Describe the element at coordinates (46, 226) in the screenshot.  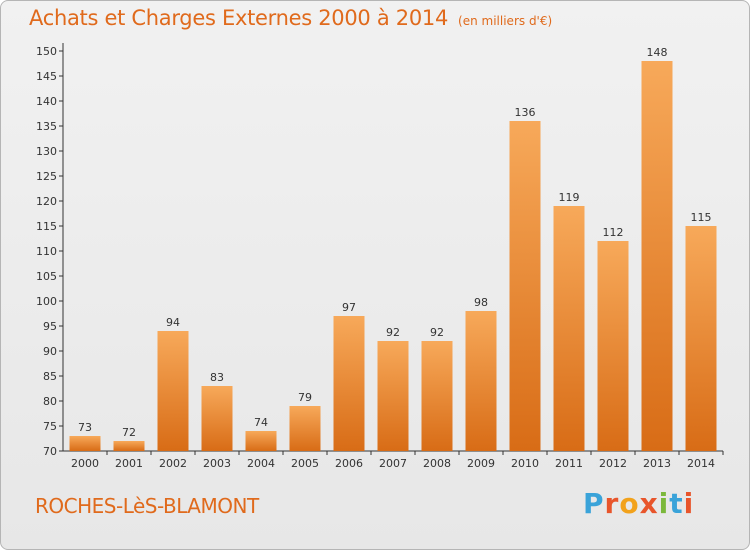
I see `y-tick-label: 115` at that location.